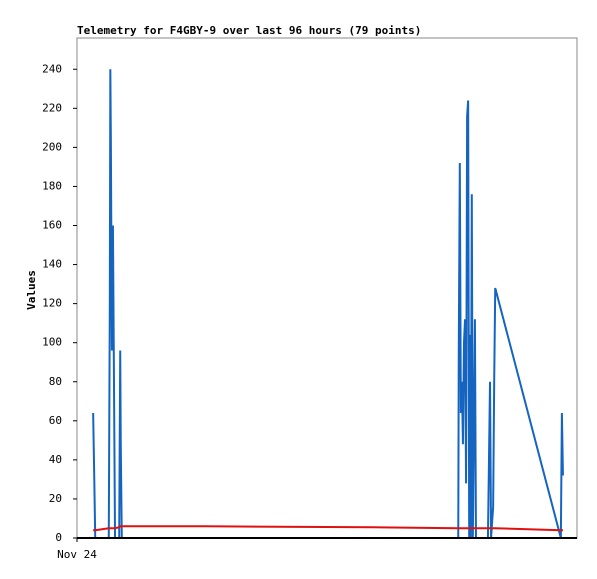 The image size is (597, 579). Describe the element at coordinates (52, 303) in the screenshot. I see `y-tick-label: 120` at that location.